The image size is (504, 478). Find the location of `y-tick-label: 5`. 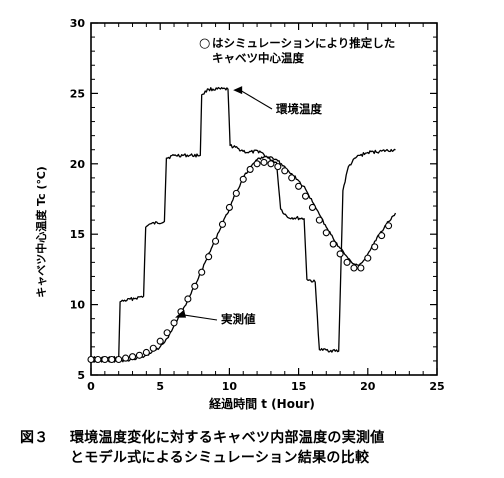

y-tick-label: 5 is located at coordinates (81, 375).